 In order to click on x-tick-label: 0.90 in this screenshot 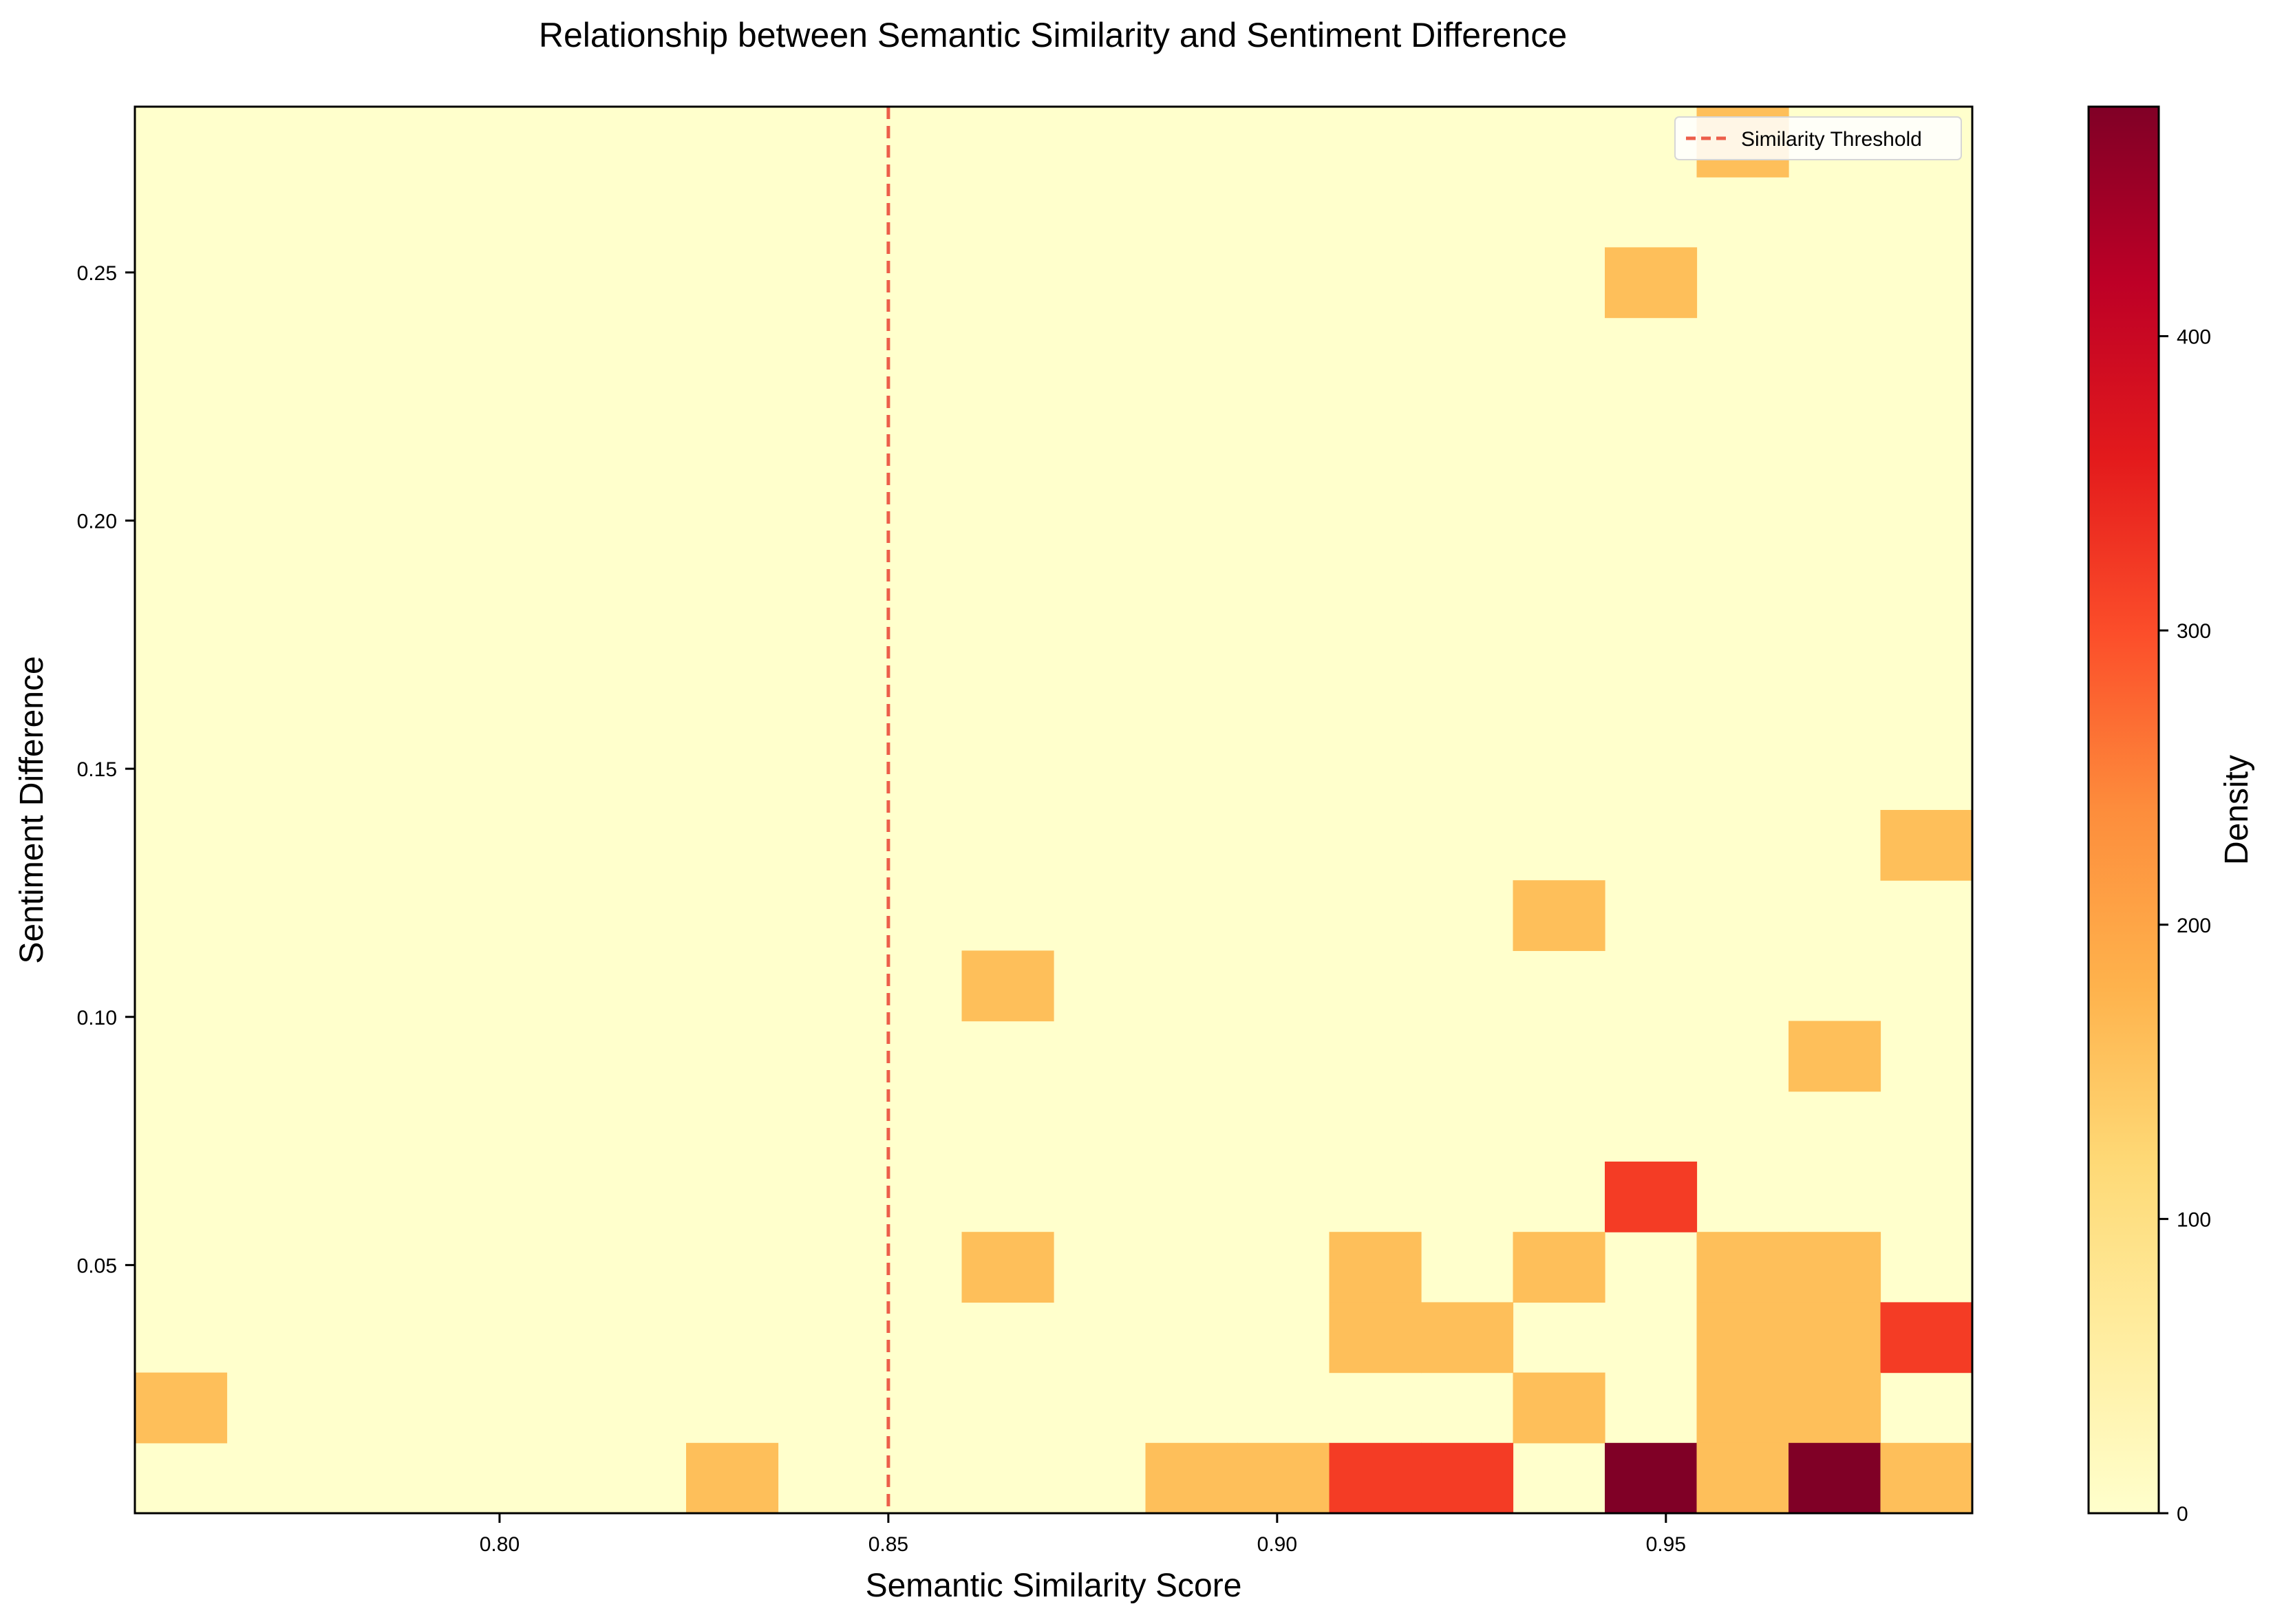, I will do `click(1277, 1544)`.